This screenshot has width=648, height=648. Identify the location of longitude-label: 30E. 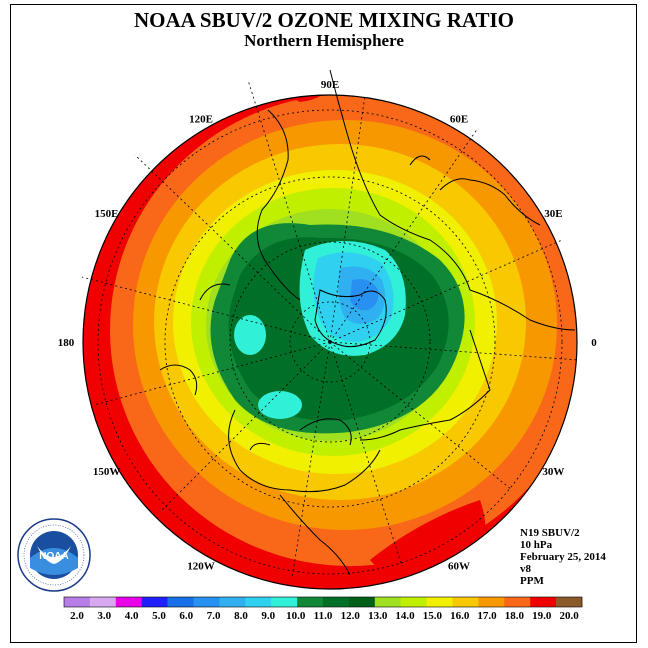
(553, 214).